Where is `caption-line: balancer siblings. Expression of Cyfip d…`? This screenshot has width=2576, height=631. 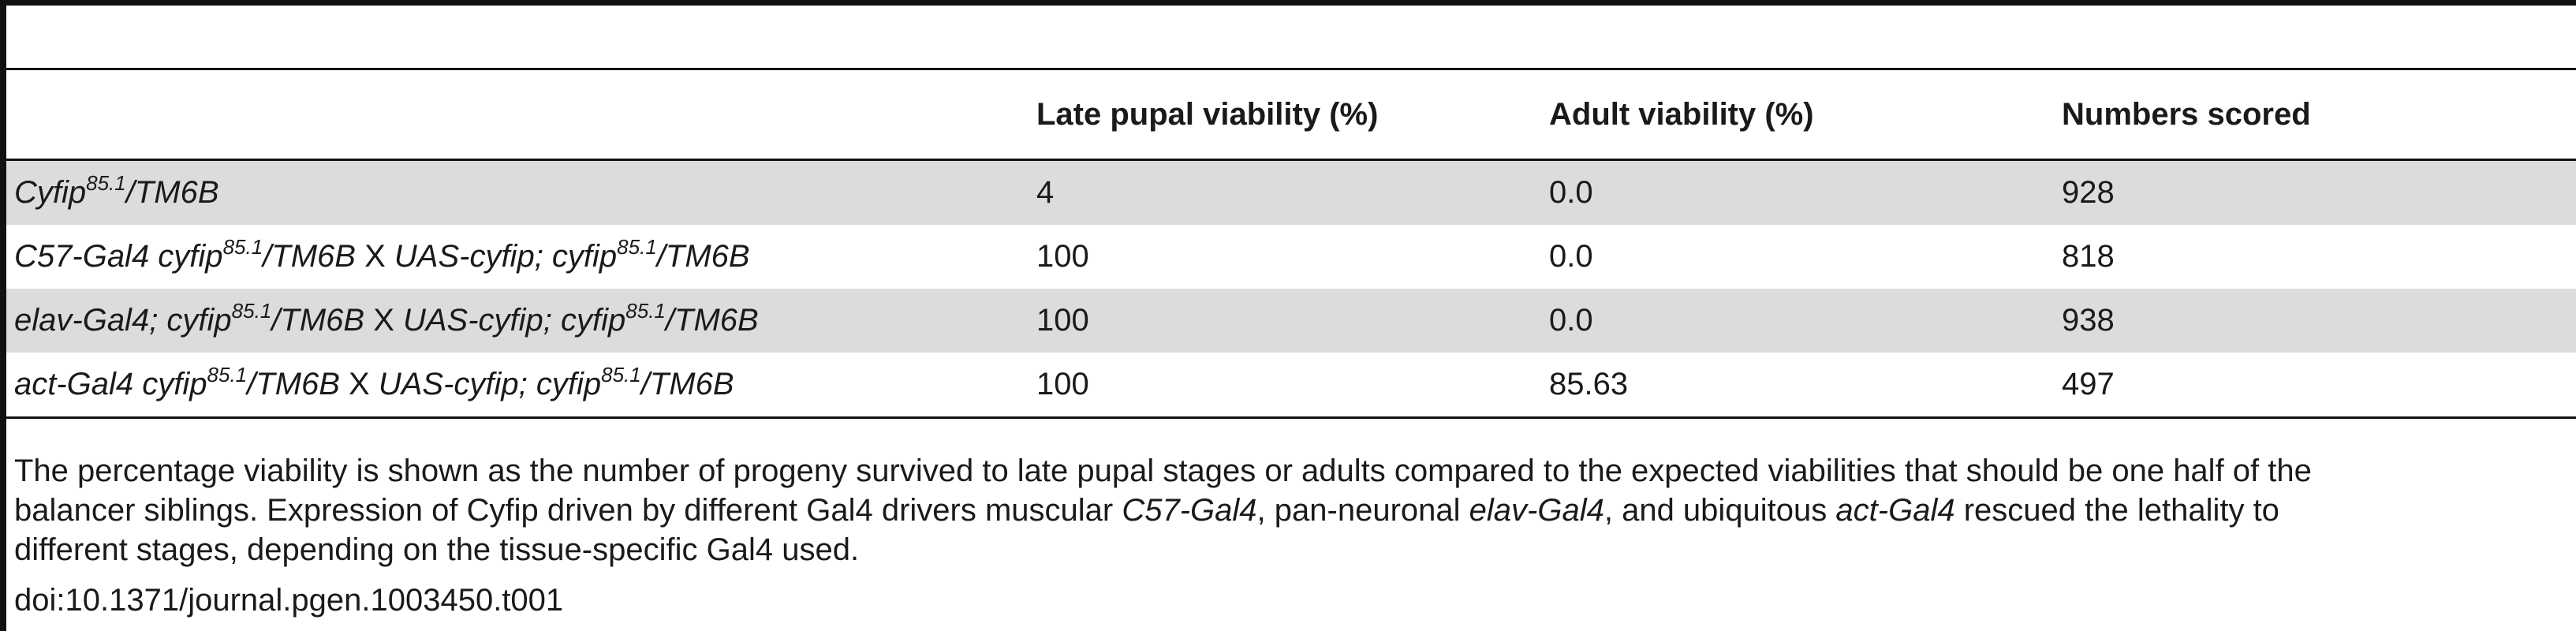 caption-line: balancer siblings. Expression of Cyfip d… is located at coordinates (1292, 510).